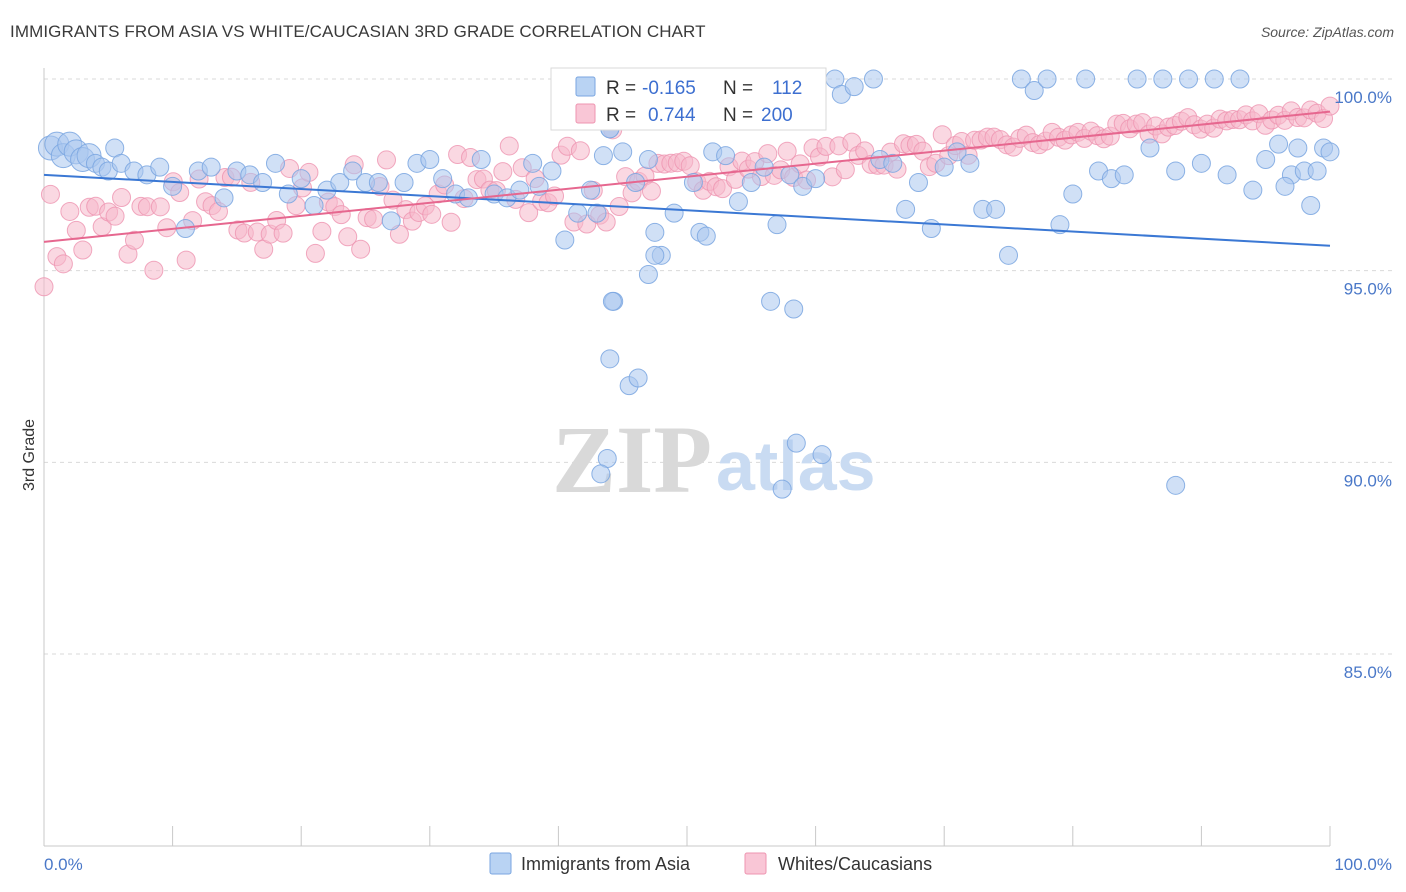 The height and width of the screenshot is (892, 1406). I want to click on legend-box, so click(688, 99).